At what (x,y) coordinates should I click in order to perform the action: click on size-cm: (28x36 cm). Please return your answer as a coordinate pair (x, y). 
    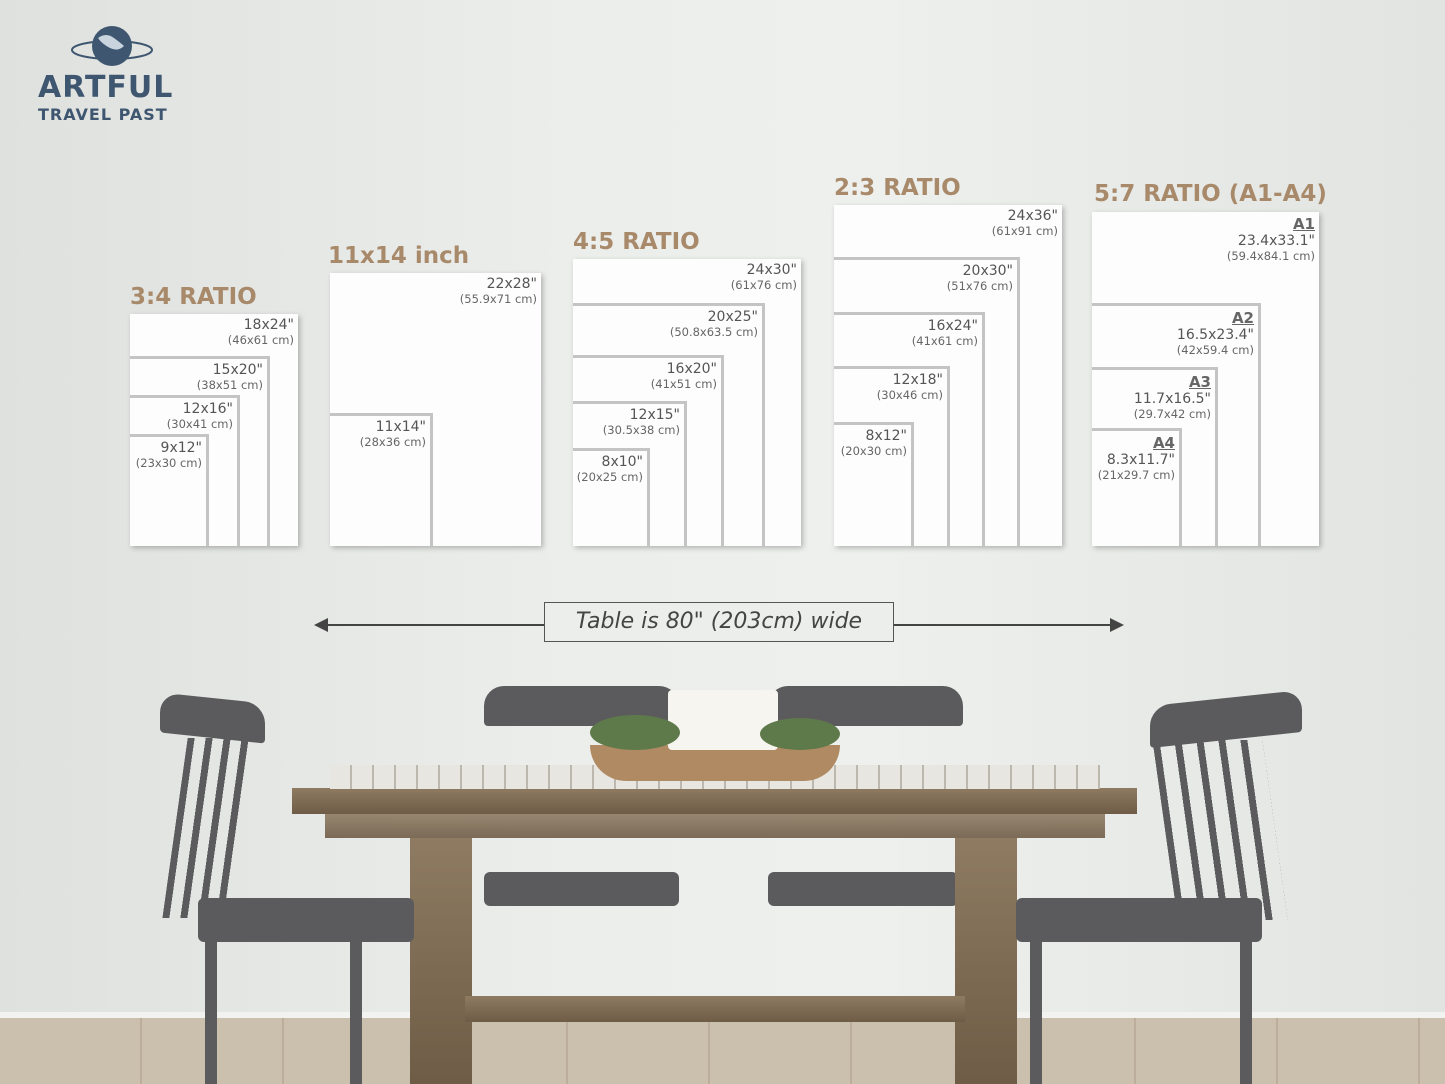
    Looking at the image, I should click on (392, 442).